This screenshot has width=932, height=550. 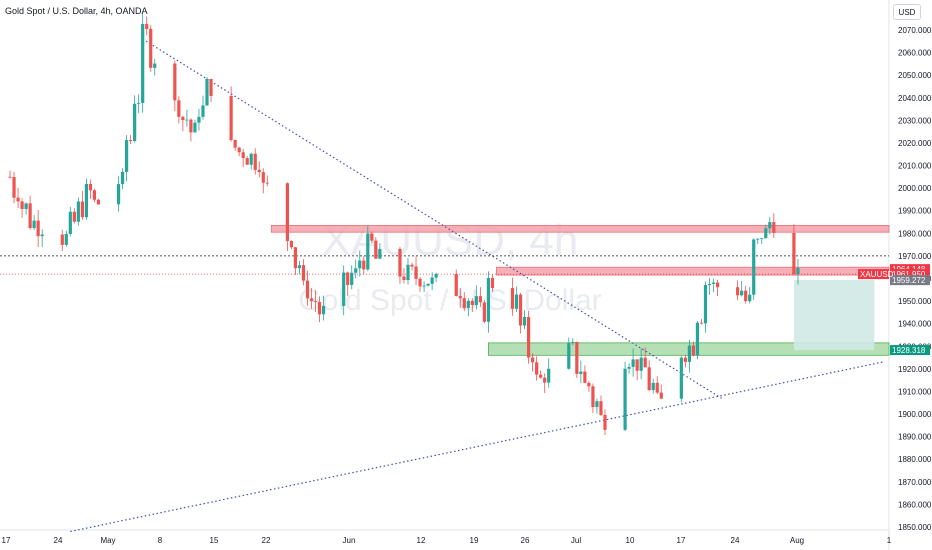 What do you see at coordinates (915, 482) in the screenshot?
I see `y-tick-label: 1870.000` at bounding box center [915, 482].